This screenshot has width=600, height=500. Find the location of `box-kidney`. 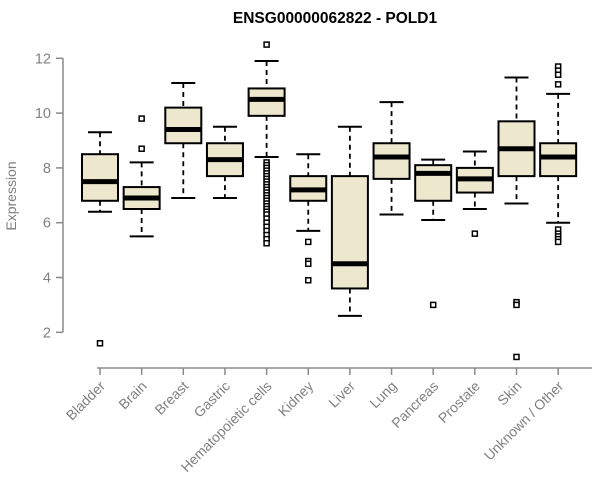

box-kidney is located at coordinates (308, 218).